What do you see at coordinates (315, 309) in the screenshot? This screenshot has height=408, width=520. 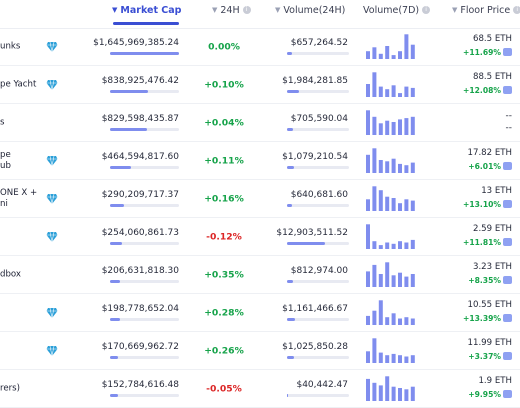 I see `volume-24h-value: $1,161,466.67` at bounding box center [315, 309].